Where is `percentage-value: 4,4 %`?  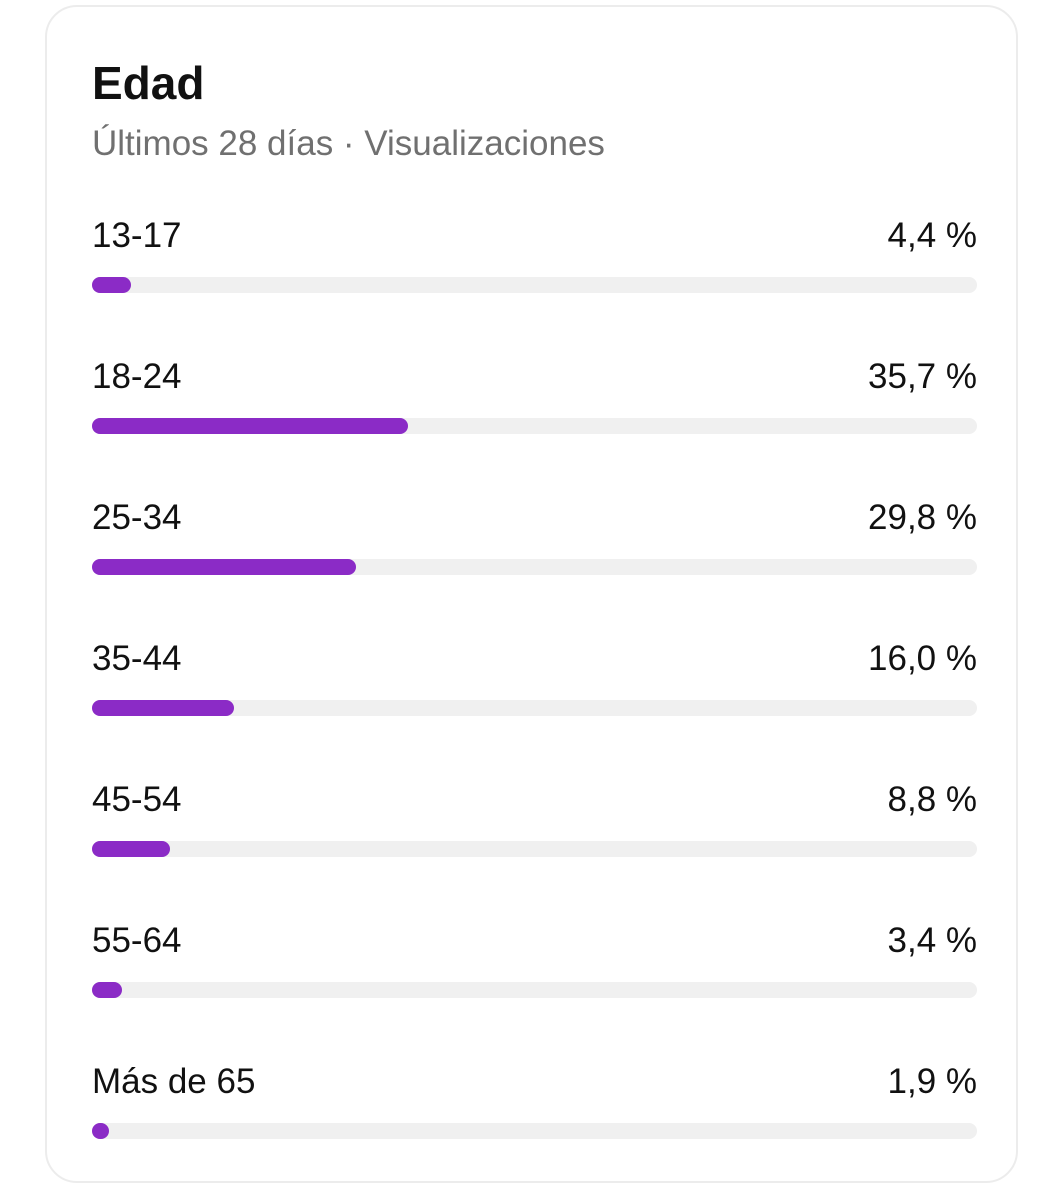 percentage-value: 4,4 % is located at coordinates (932, 235).